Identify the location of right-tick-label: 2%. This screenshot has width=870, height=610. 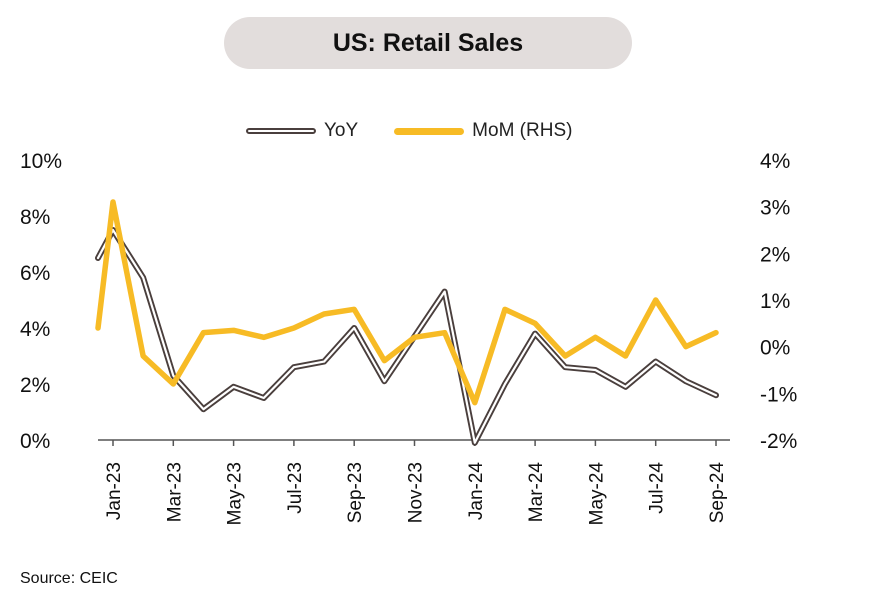
(775, 254).